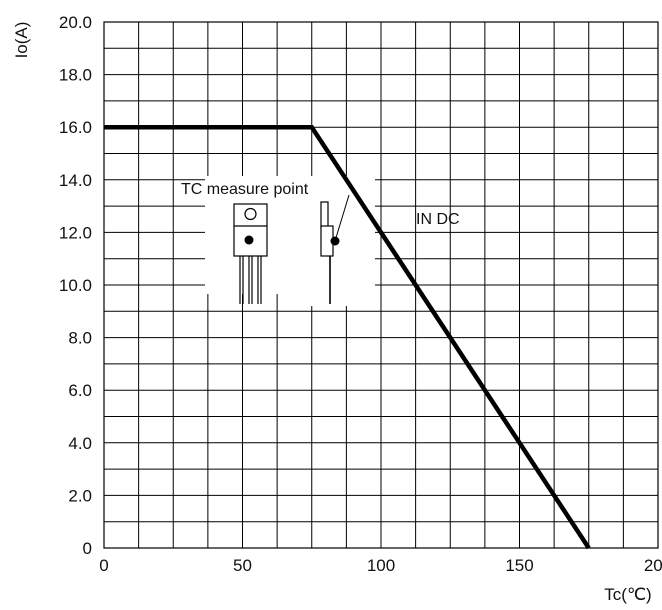 The image size is (662, 610). I want to click on front-view-package-icon, so click(250, 253).